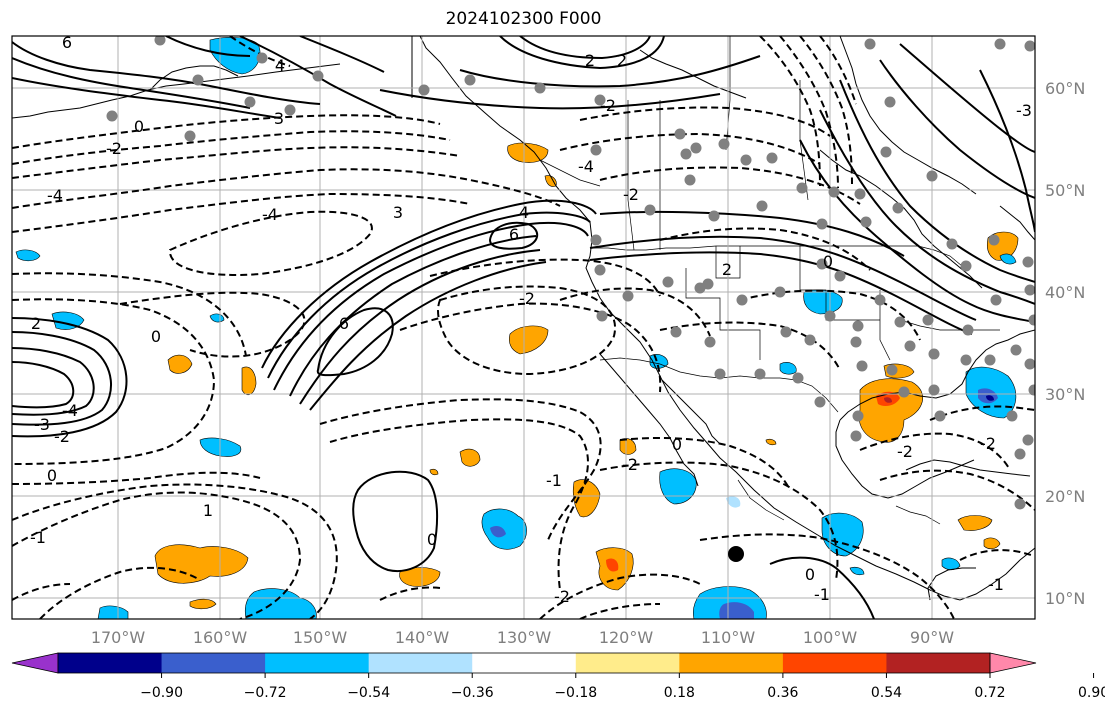  I want to click on lon-label: 120°W, so click(626, 637).